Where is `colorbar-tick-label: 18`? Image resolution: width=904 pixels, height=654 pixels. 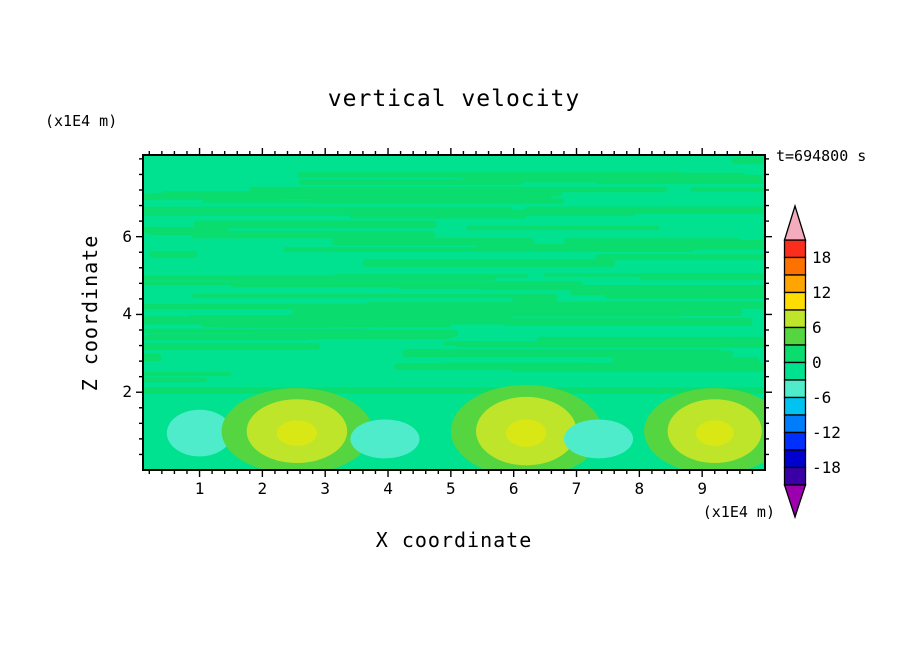 colorbar-tick-label: 18 is located at coordinates (822, 257).